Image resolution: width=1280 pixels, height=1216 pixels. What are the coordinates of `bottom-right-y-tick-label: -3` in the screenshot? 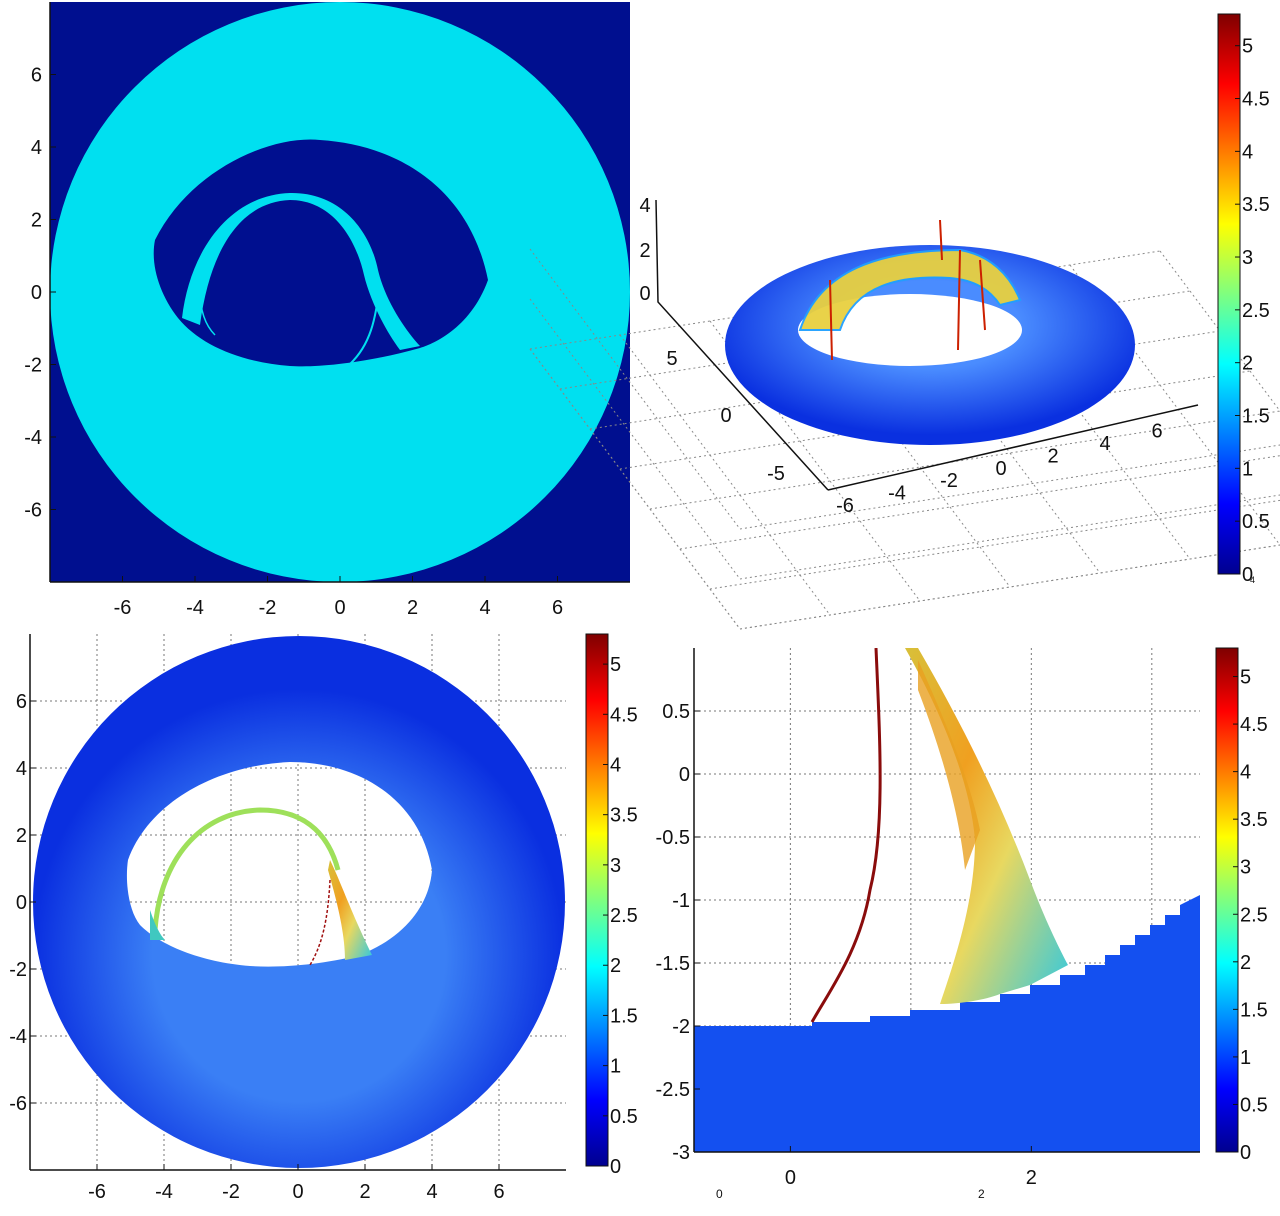 It's located at (681, 1153).